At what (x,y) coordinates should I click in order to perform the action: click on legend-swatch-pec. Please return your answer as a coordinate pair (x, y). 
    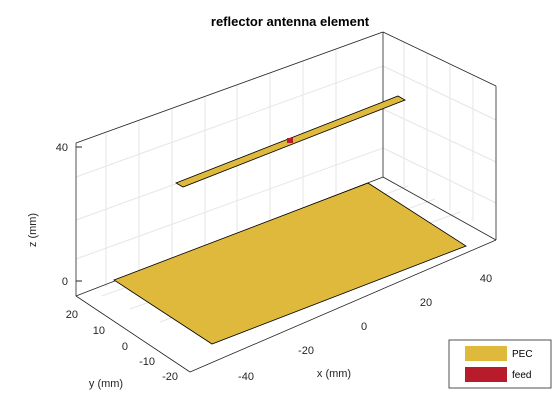
    Looking at the image, I should click on (486, 353).